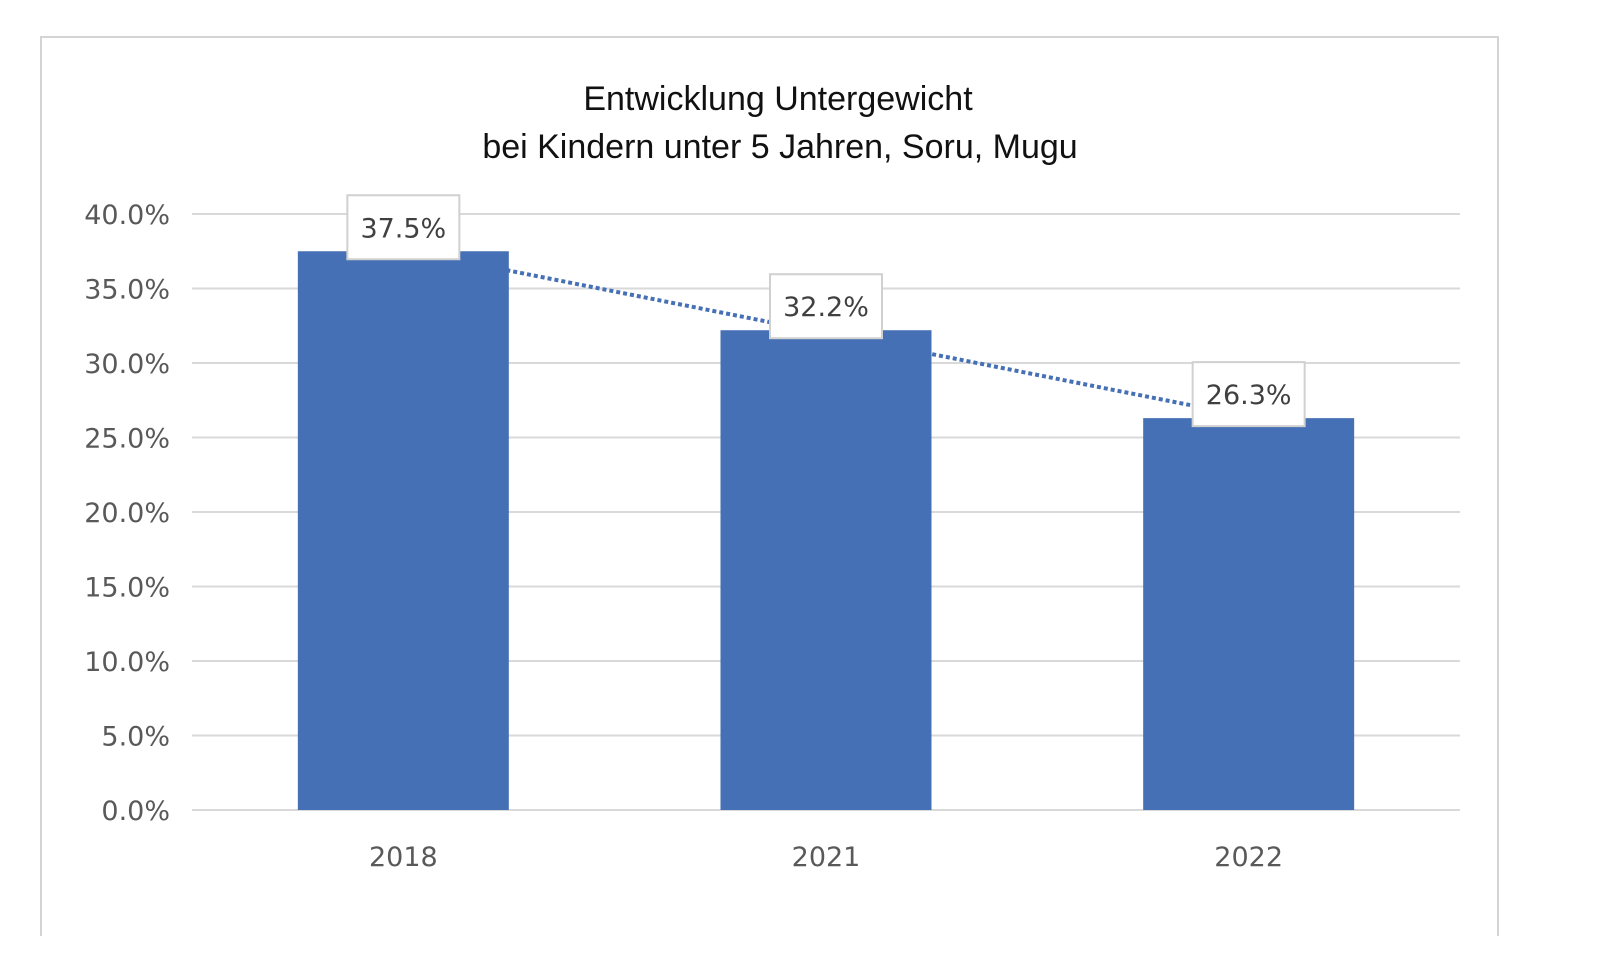 This screenshot has height=954, width=1612. What do you see at coordinates (127, 290) in the screenshot?
I see `y-tick-label: 35.0%` at bounding box center [127, 290].